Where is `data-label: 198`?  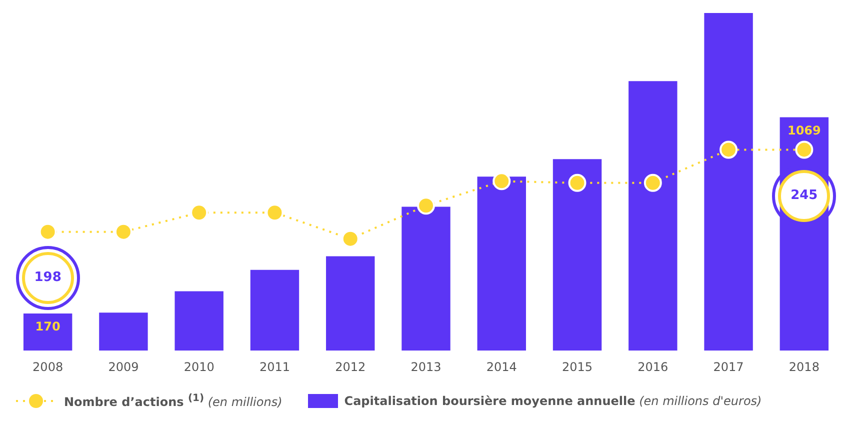
data-label: 198 is located at coordinates (48, 278).